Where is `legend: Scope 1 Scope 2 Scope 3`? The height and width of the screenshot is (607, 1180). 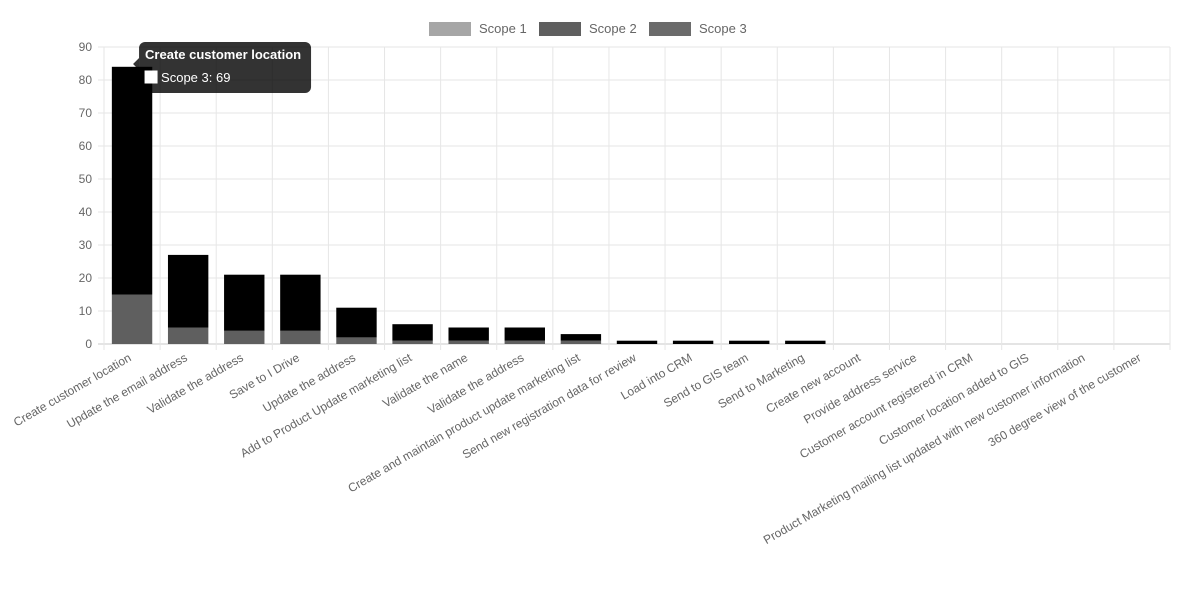 legend: Scope 1 Scope 2 Scope 3 is located at coordinates (588, 28).